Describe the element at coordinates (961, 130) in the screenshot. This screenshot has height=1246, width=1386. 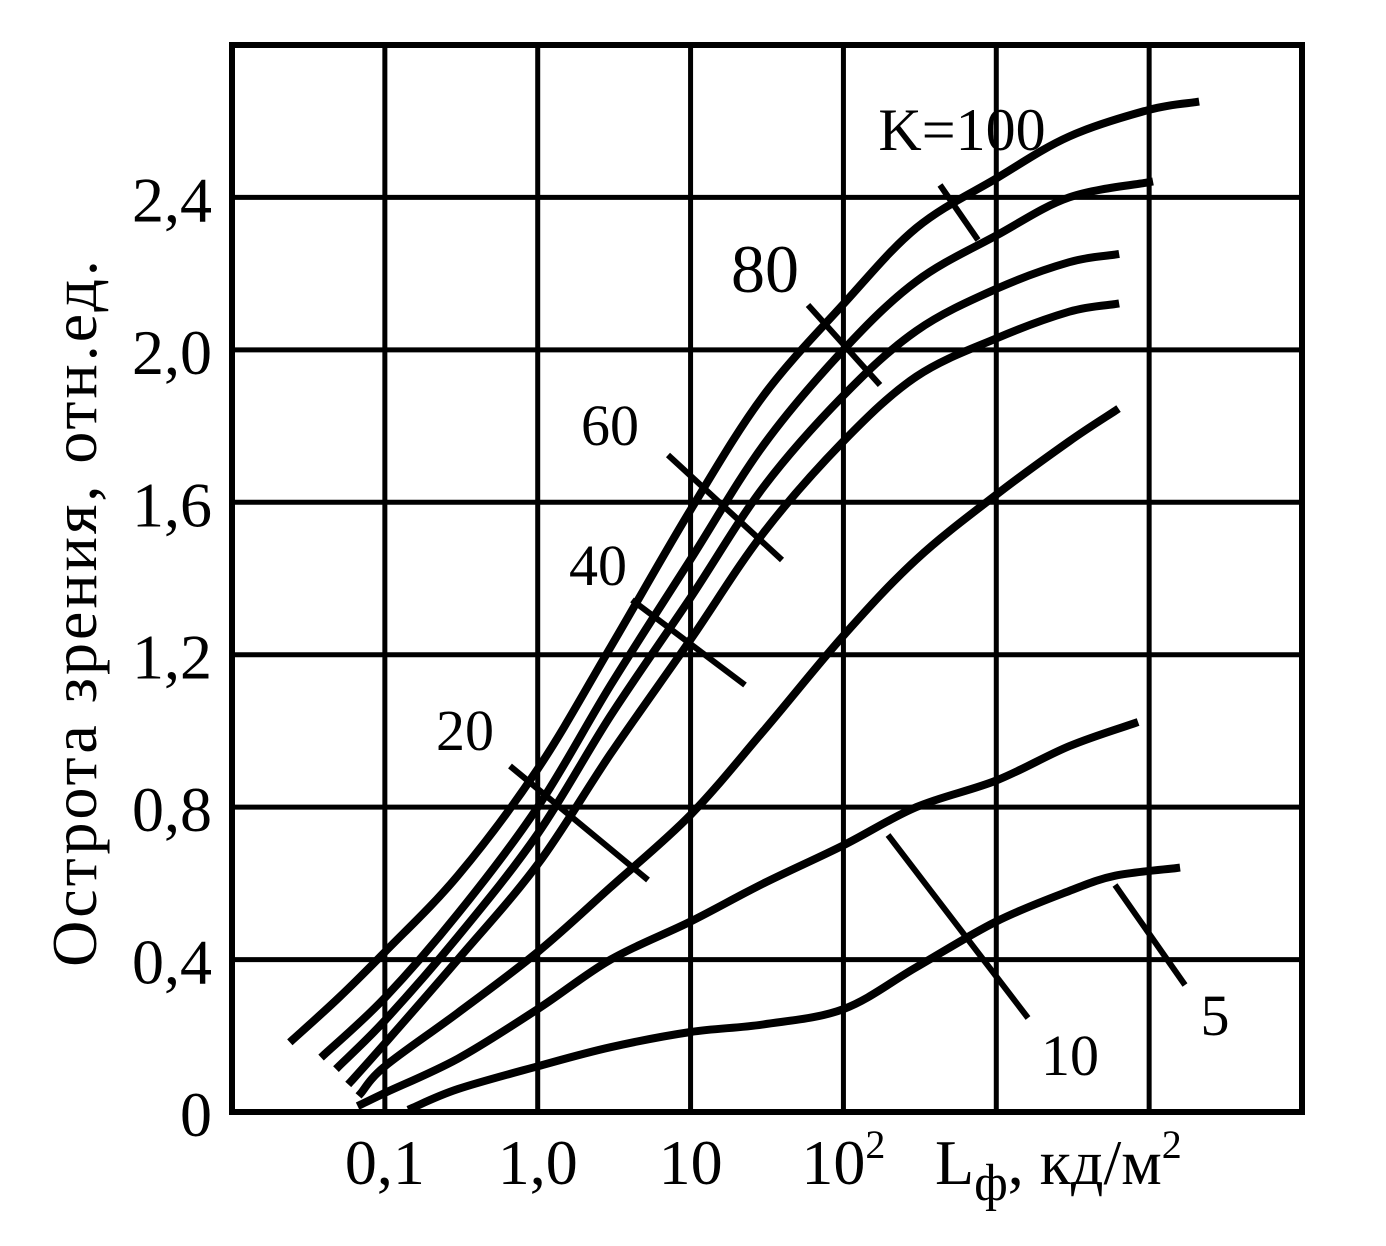
I see `series-label: K=100` at that location.